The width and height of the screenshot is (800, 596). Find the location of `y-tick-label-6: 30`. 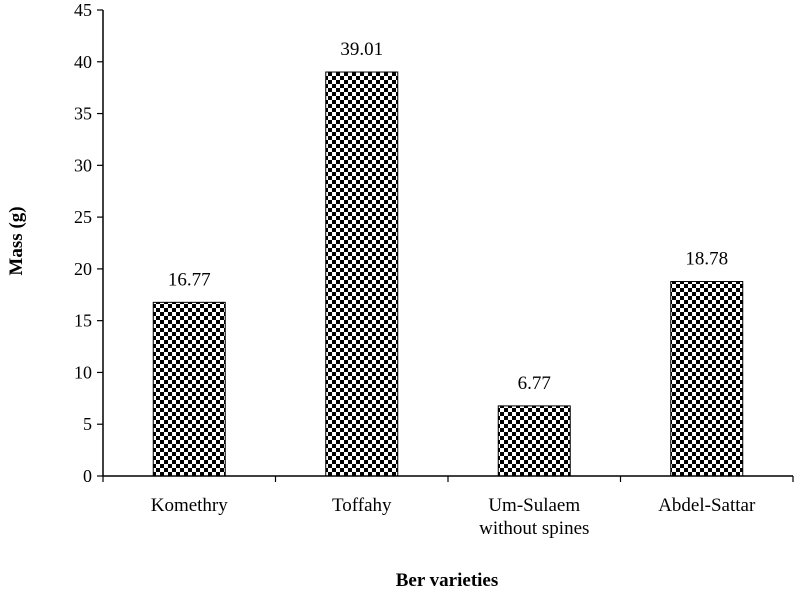

y-tick-label-6: 30 is located at coordinates (83, 165).